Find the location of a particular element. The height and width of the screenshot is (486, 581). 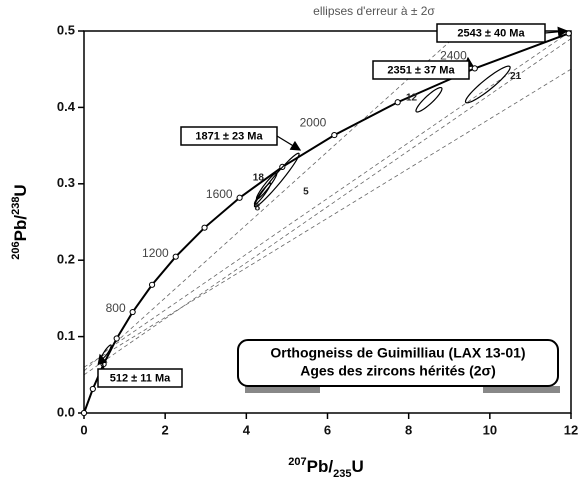

x-tick-label: 10 is located at coordinates (490, 429).